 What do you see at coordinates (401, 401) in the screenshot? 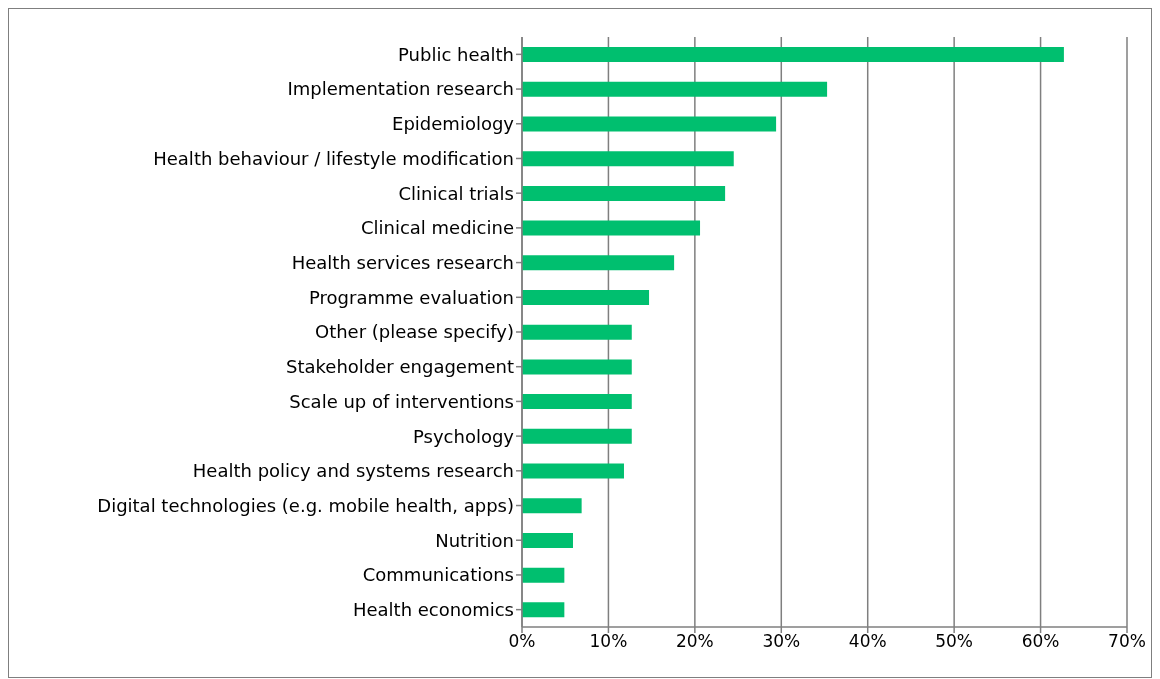
I see `y-tick-label: Scale up of interventions` at bounding box center [401, 401].